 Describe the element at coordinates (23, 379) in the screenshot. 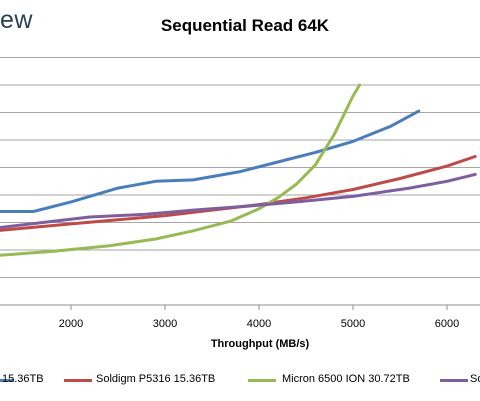

I see `legend-label: 15.36TB` at that location.